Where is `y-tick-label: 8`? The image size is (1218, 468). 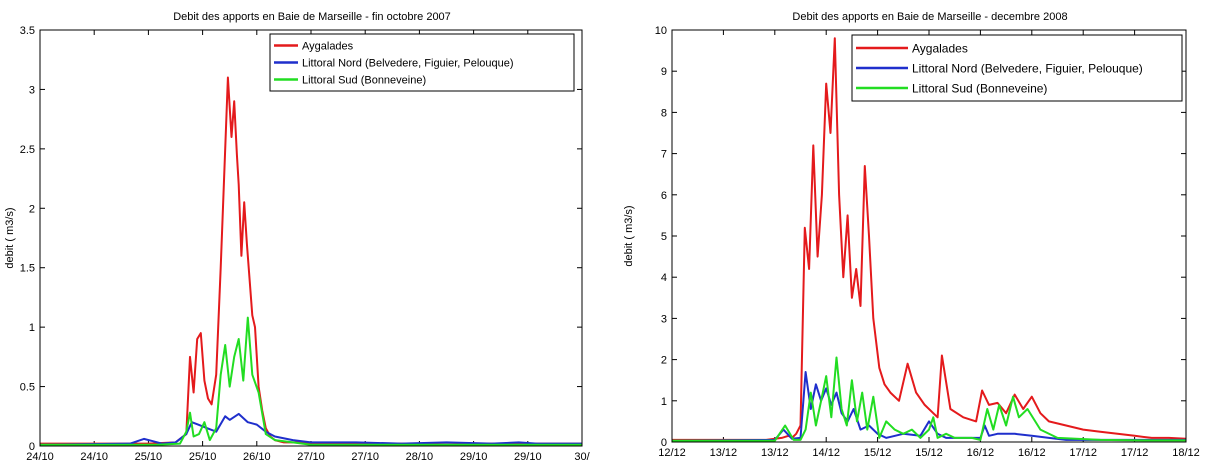 y-tick-label: 8 is located at coordinates (664, 113).